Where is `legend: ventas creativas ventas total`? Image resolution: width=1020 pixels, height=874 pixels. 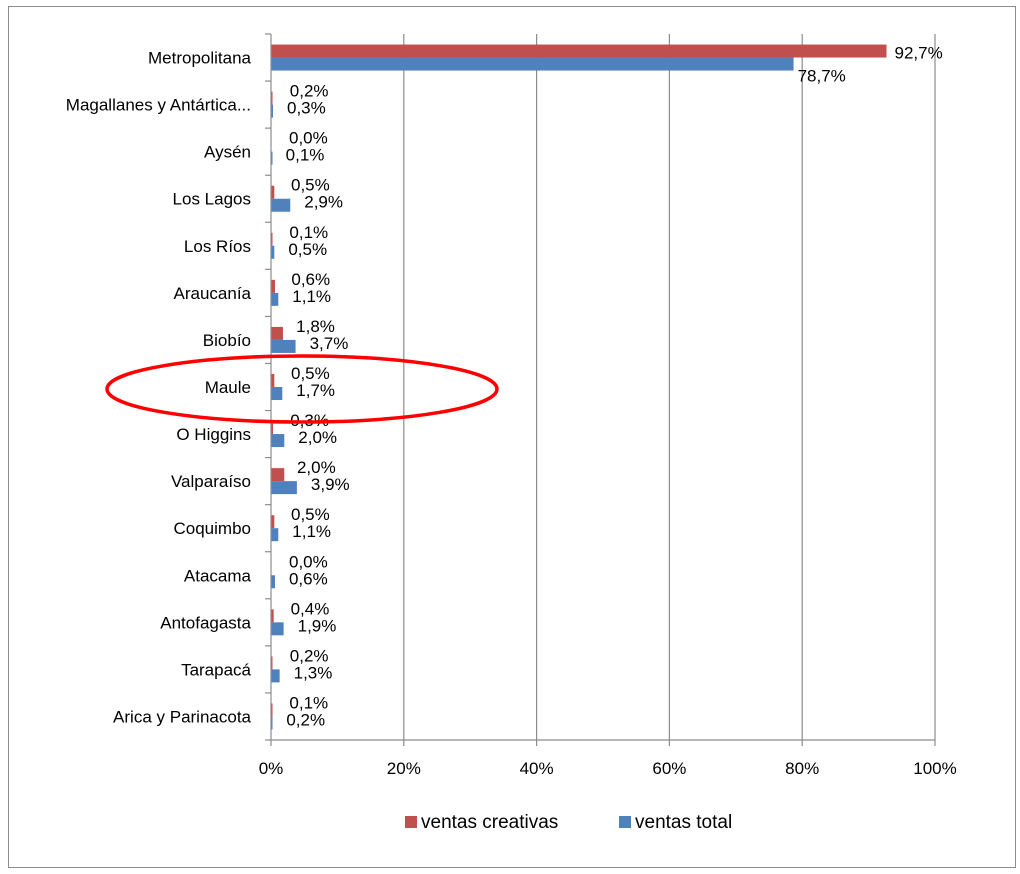 legend: ventas creativas ventas total is located at coordinates (568, 822).